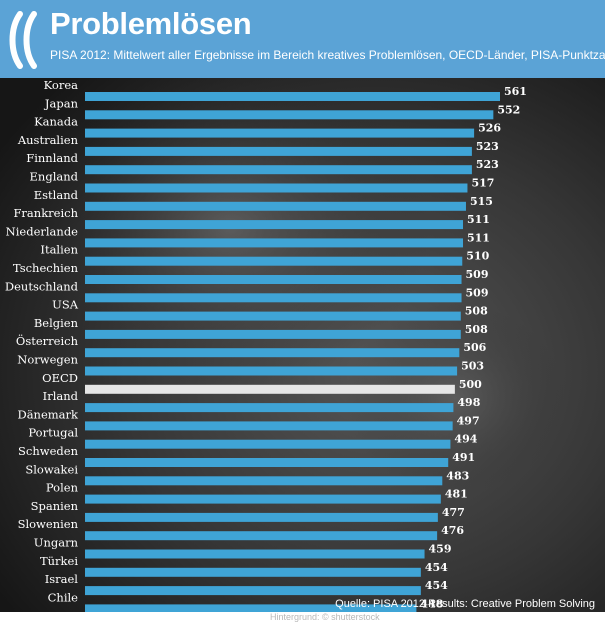 This screenshot has width=605, height=625. I want to click on value-label: 552, so click(508, 109).